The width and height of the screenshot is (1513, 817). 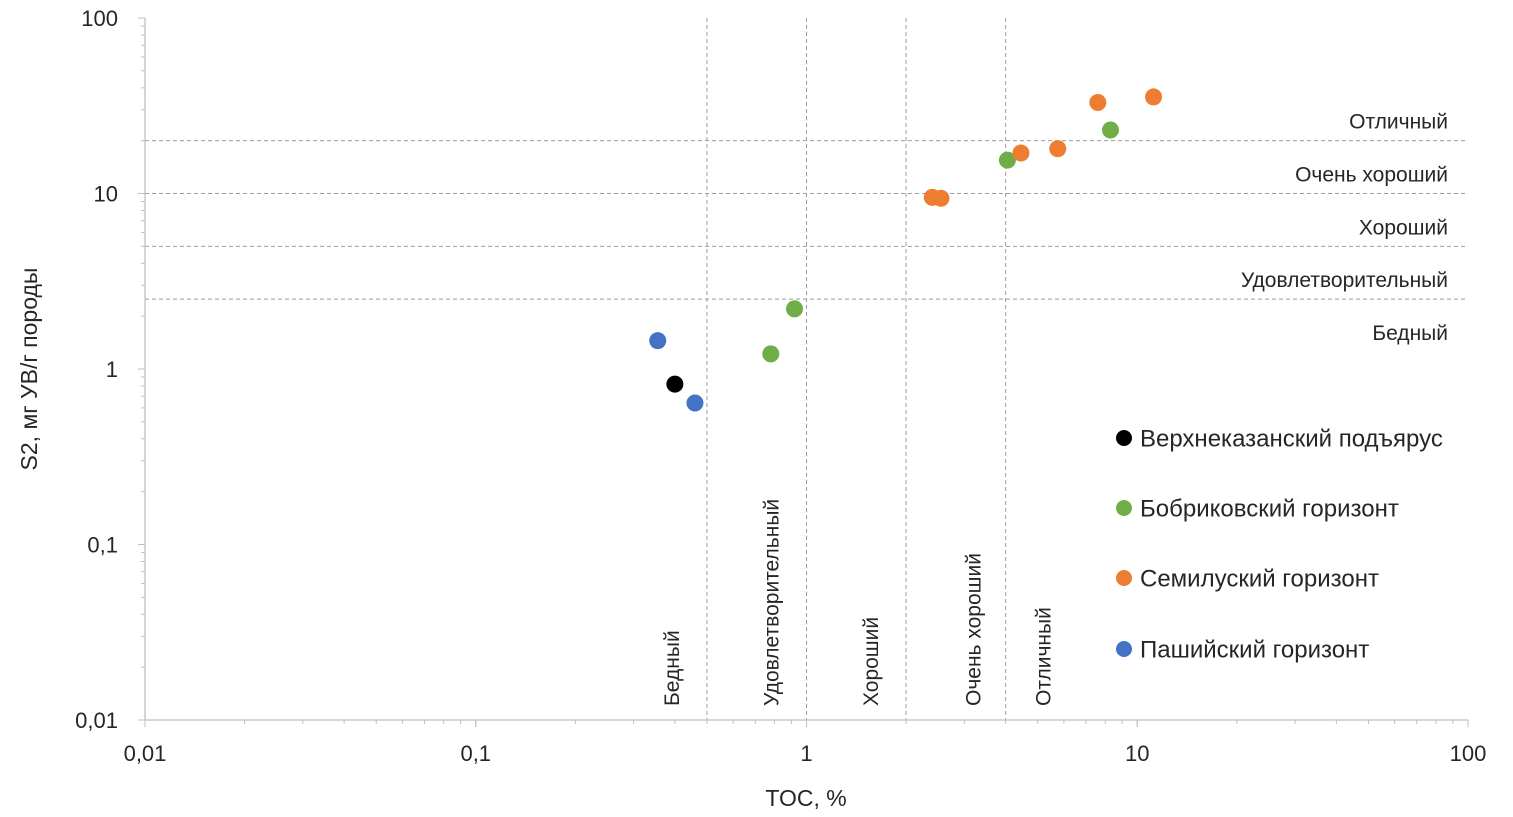 I want to click on vertical-zone-label: Хороший, so click(x=871, y=661).